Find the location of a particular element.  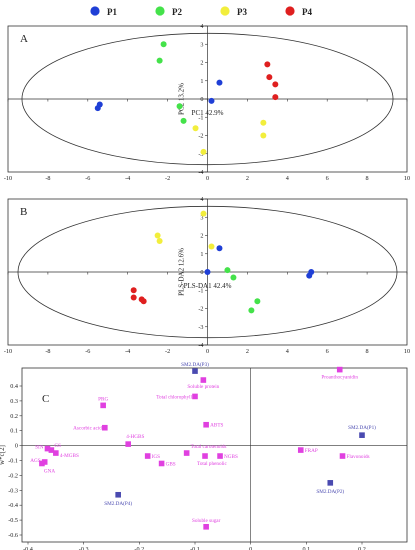

panel-c-label-sm2-da-p4: SM2.DA(P4) is located at coordinates (118, 503).